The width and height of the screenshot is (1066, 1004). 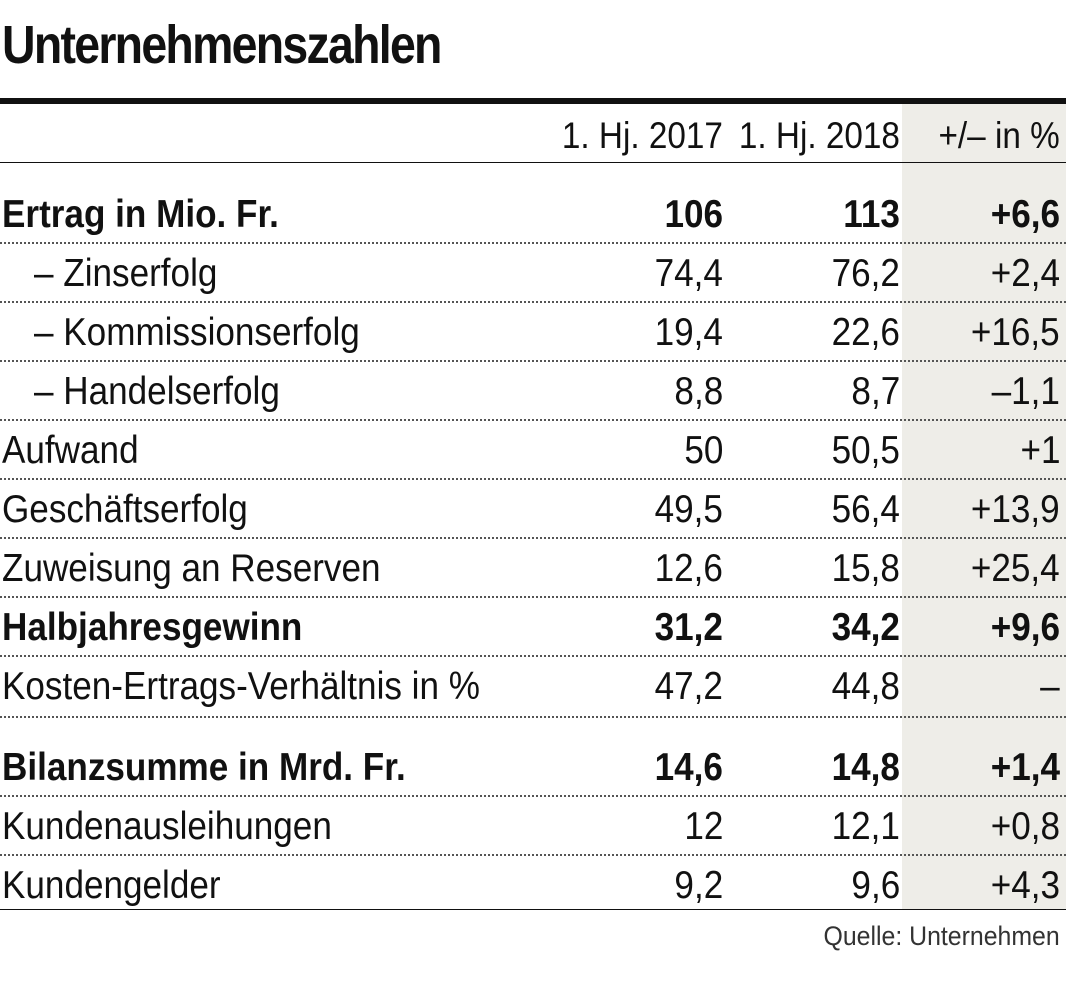 I want to click on table-row: Kosten-Ertrags-Verhältnis in % 47,2 44,8 –, so click(x=533, y=686).